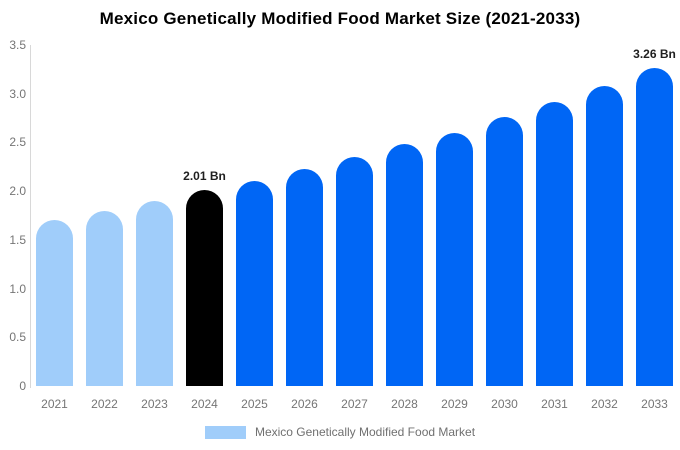  I want to click on y-tick-0-5: 0.5, so click(17, 337).